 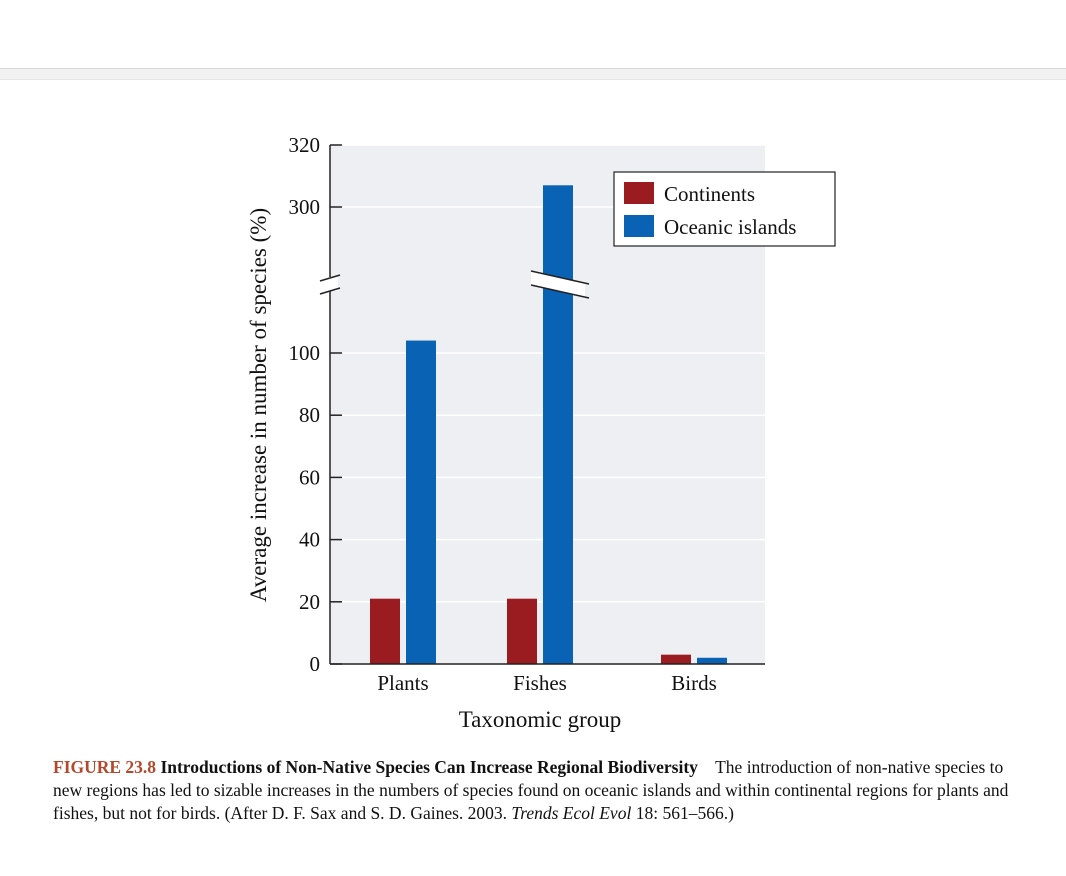 I want to click on top-band, so click(x=533, y=34).